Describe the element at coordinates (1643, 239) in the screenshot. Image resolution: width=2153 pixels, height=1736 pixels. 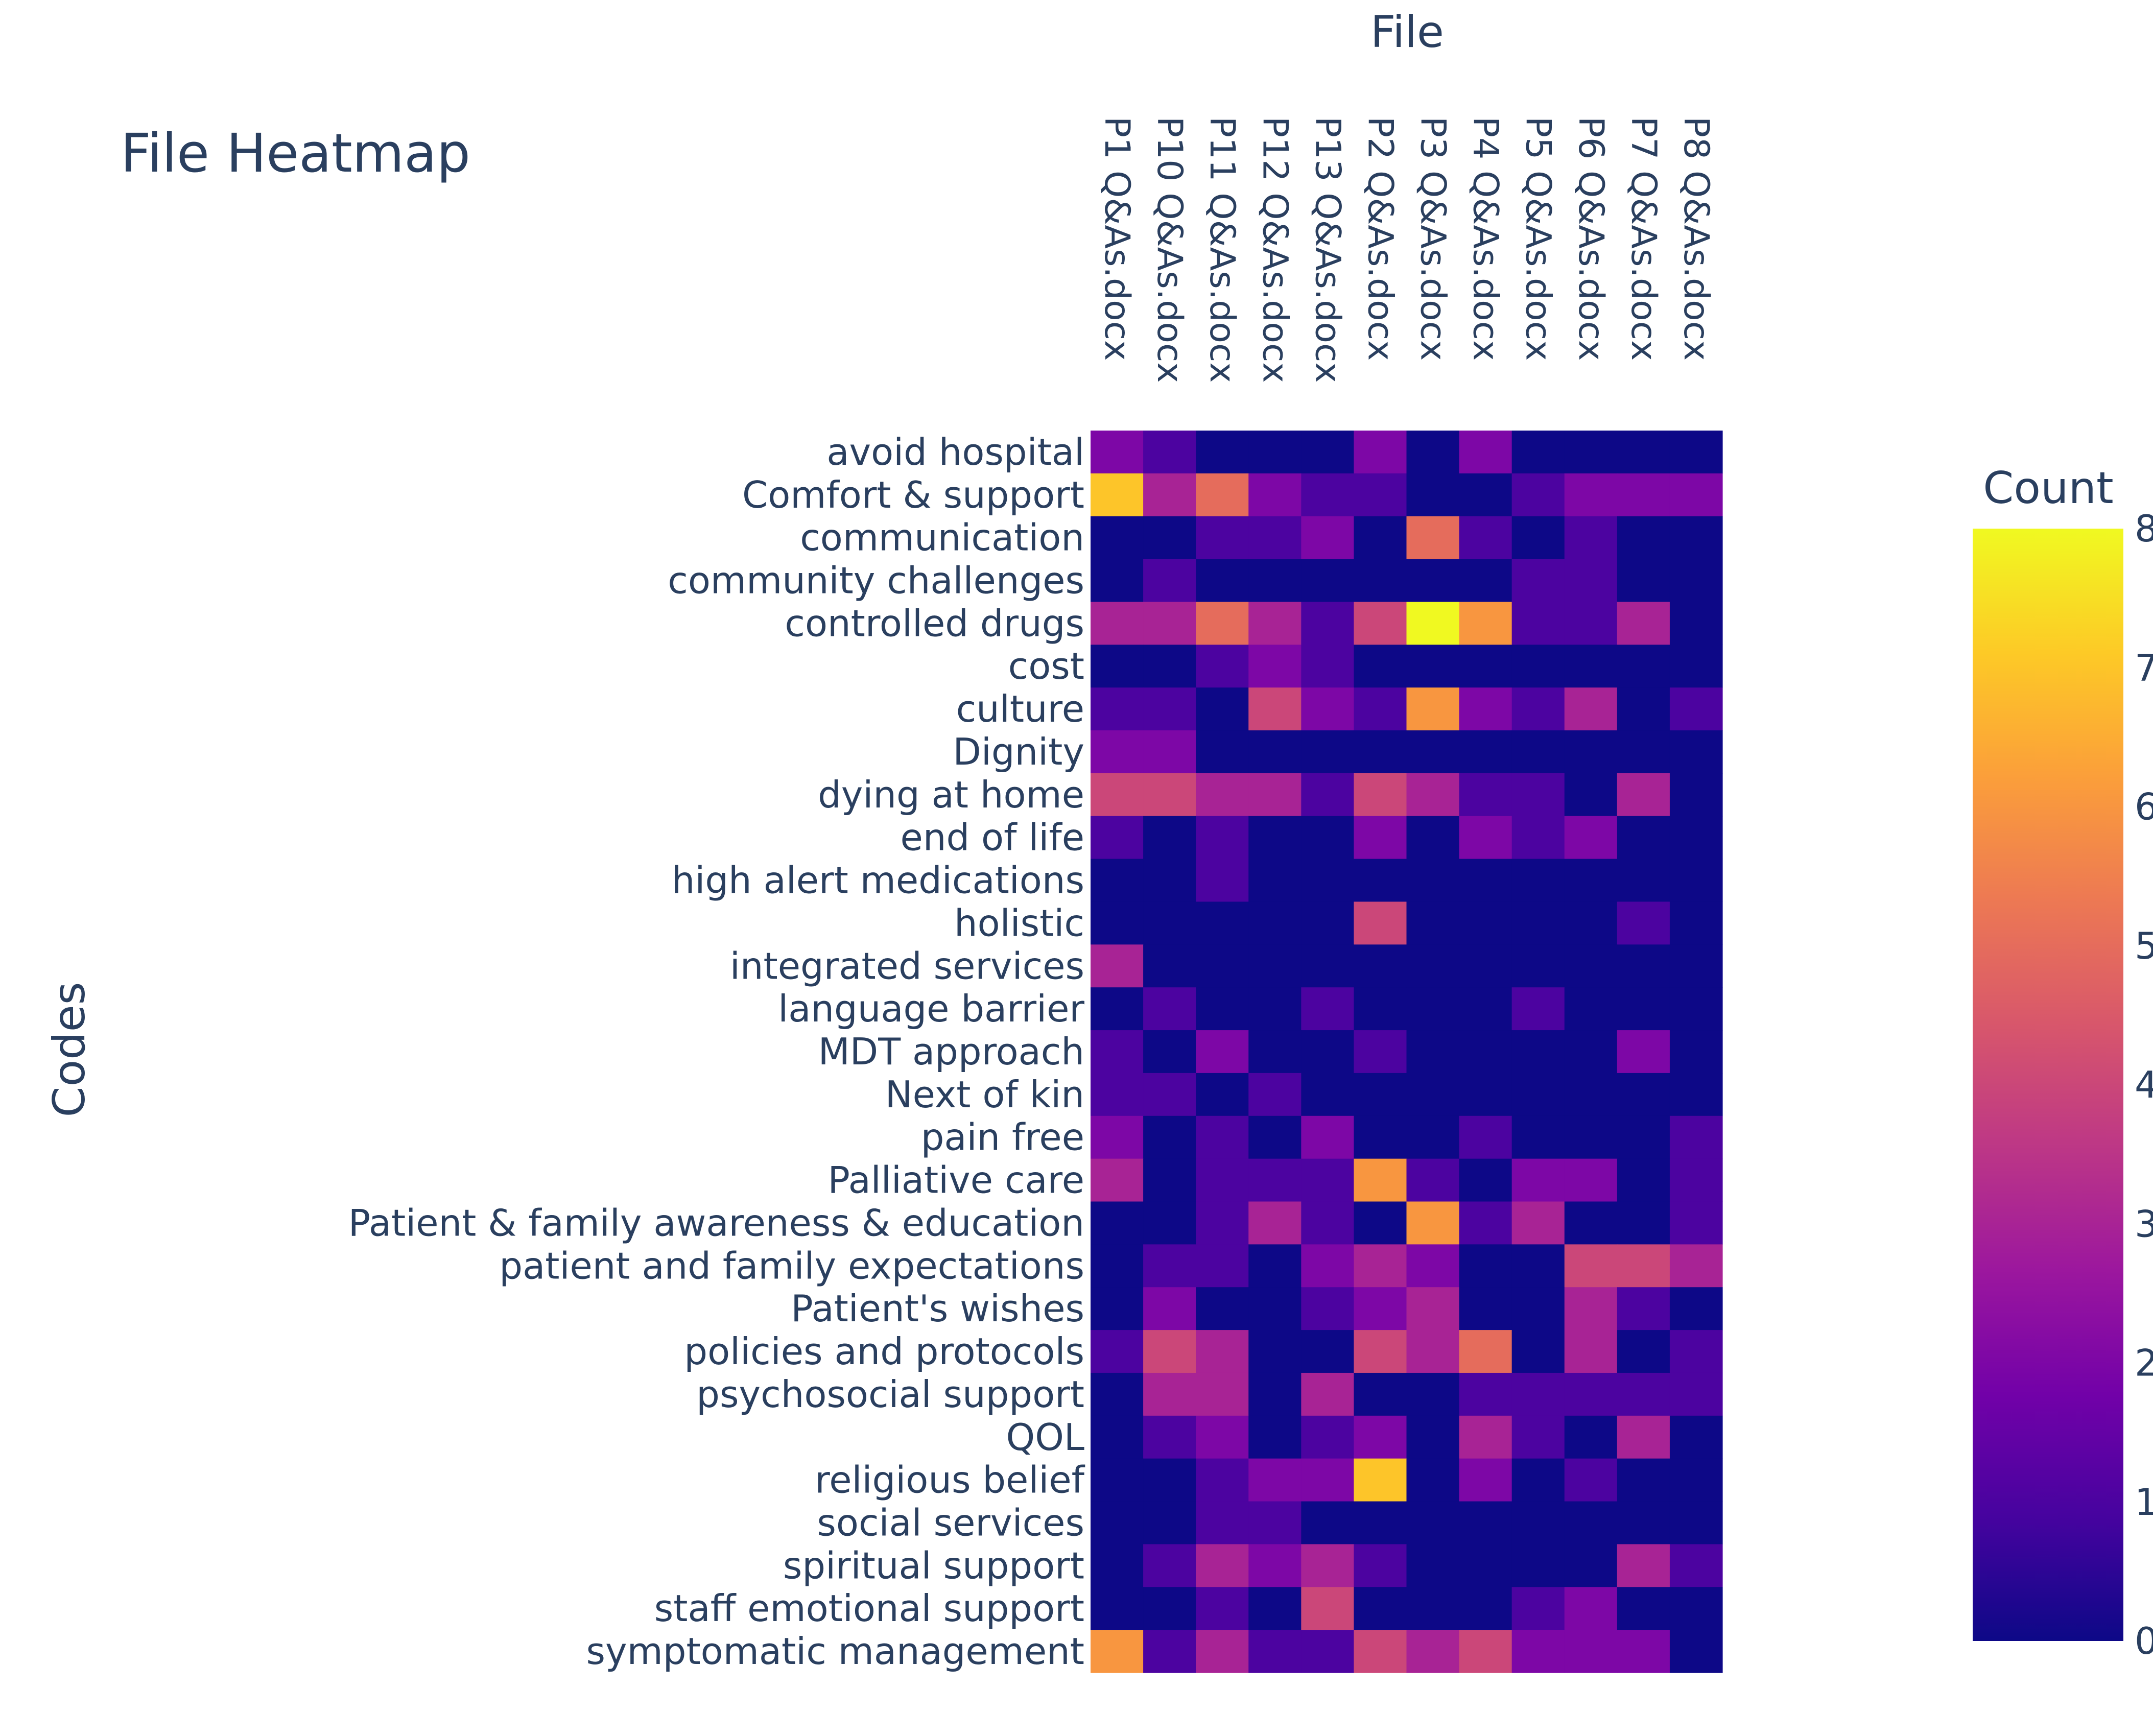
I see `x-tick-label: P7 Q&As.docx` at that location.